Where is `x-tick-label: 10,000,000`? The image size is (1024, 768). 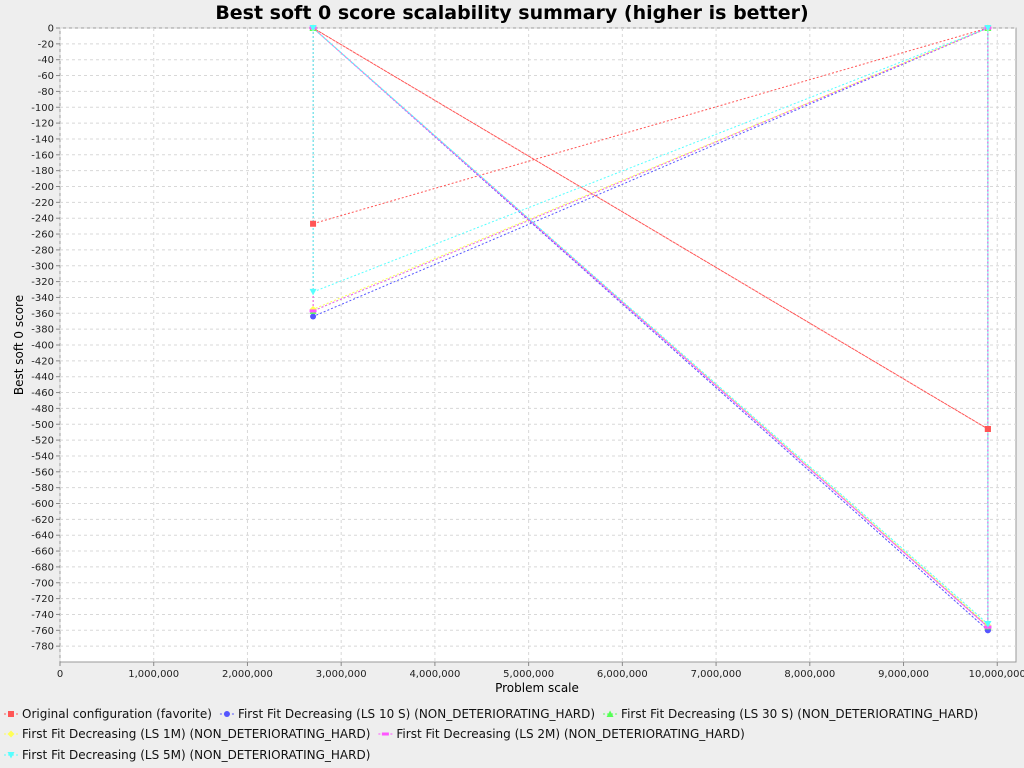 x-tick-label: 10,000,000 is located at coordinates (996, 674).